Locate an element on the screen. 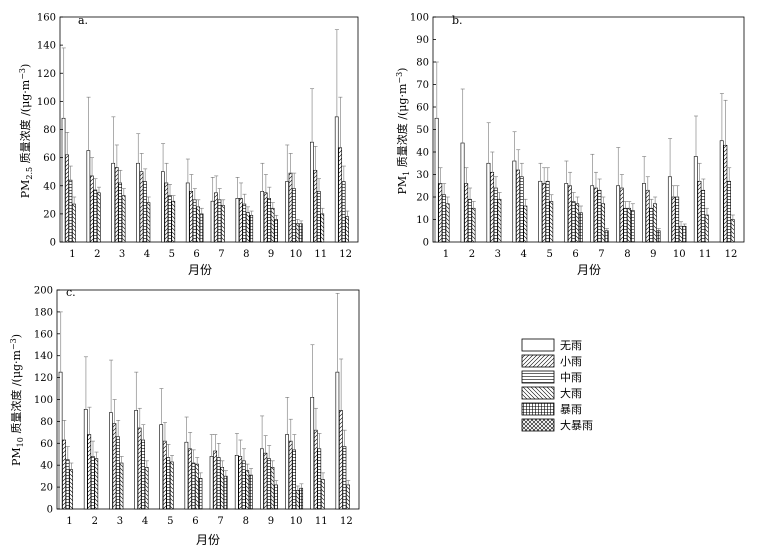 The image size is (769, 554). bar-panel-b-无雨-12 is located at coordinates (721, 191).